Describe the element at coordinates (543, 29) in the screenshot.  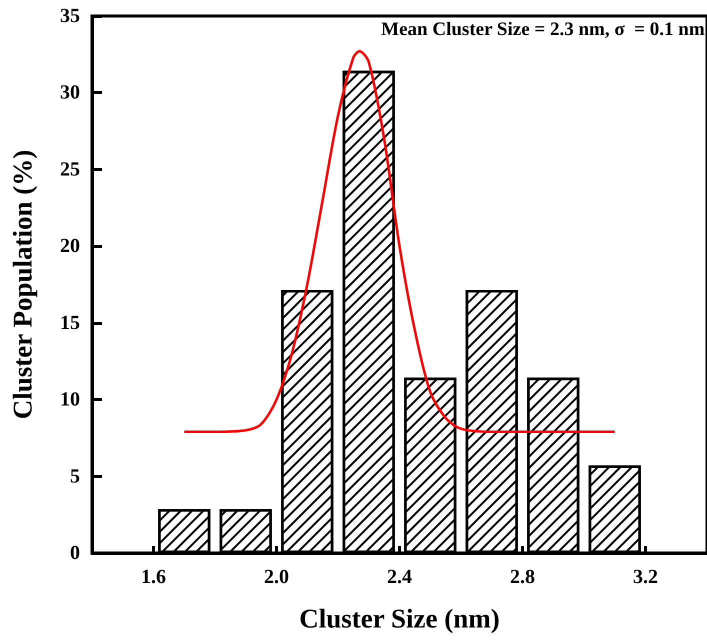
I see `annotation: Mean Cluster Size = 2.3 nm, σ = 0.1 nm` at that location.